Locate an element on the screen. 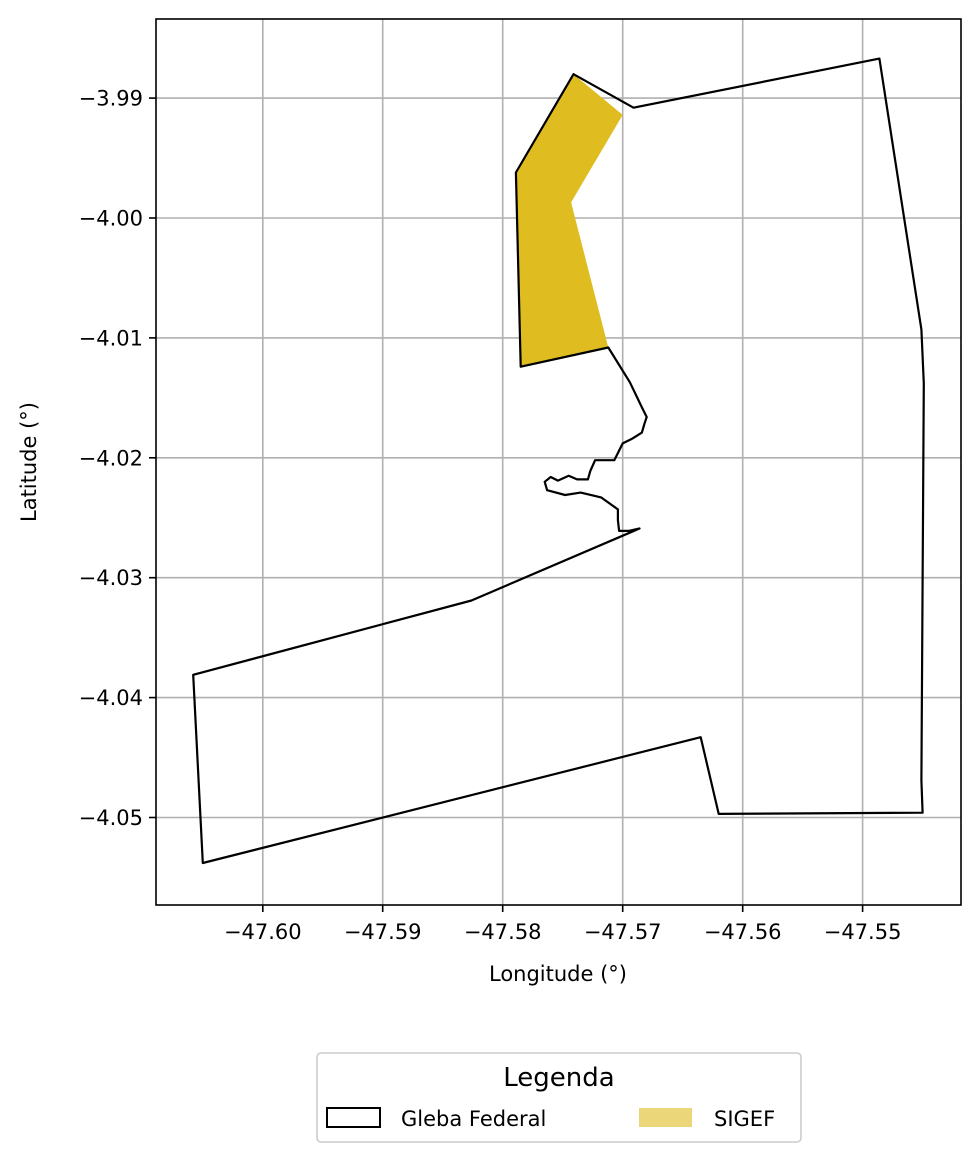 The width and height of the screenshot is (980, 1163). x-tick-label: −47.58 is located at coordinates (503, 932).